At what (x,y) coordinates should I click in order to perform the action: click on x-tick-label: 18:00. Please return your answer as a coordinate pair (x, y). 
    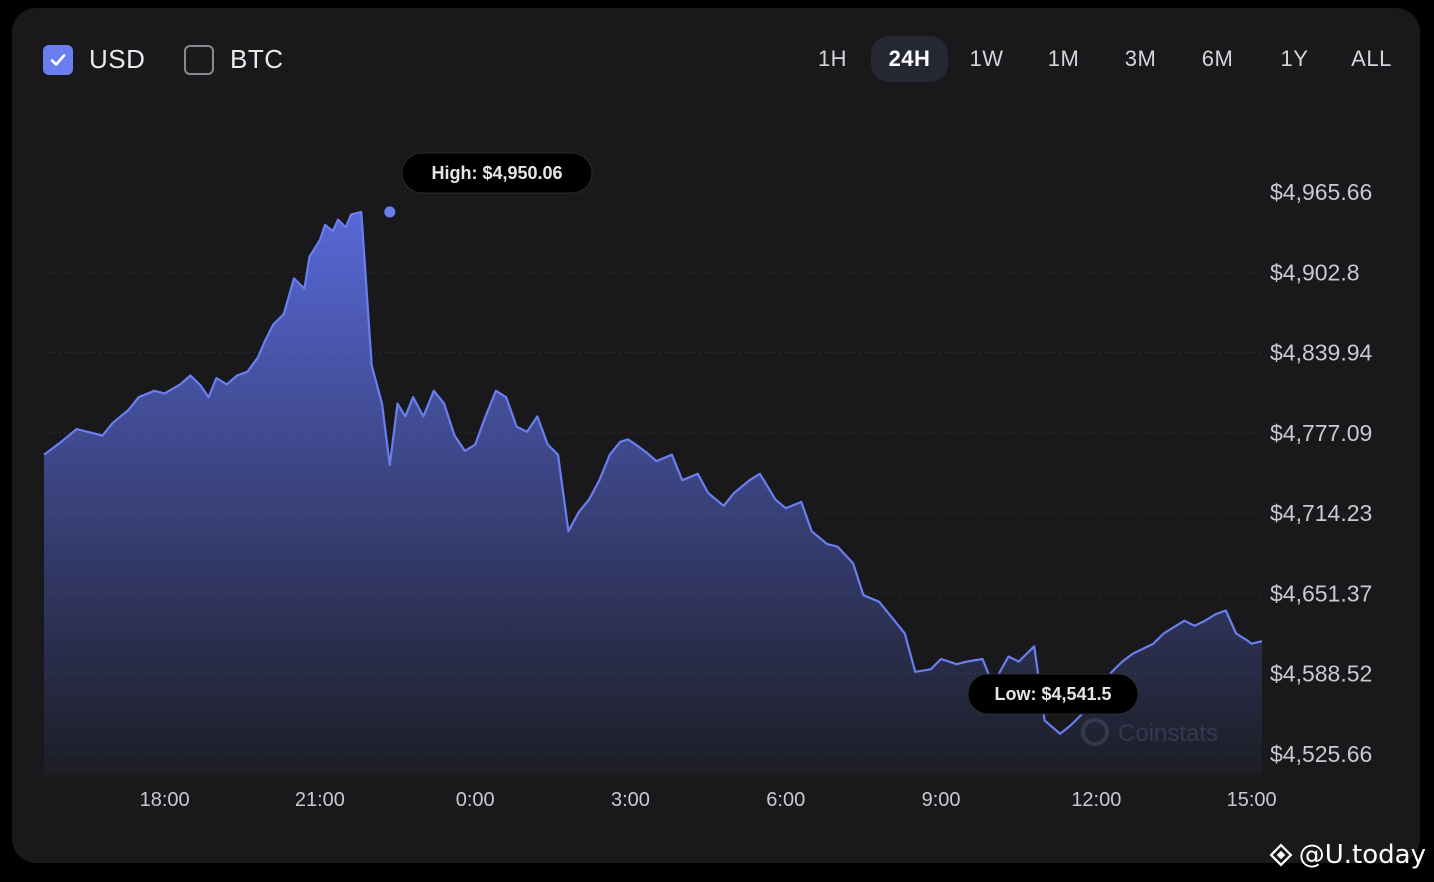
    Looking at the image, I should click on (165, 800).